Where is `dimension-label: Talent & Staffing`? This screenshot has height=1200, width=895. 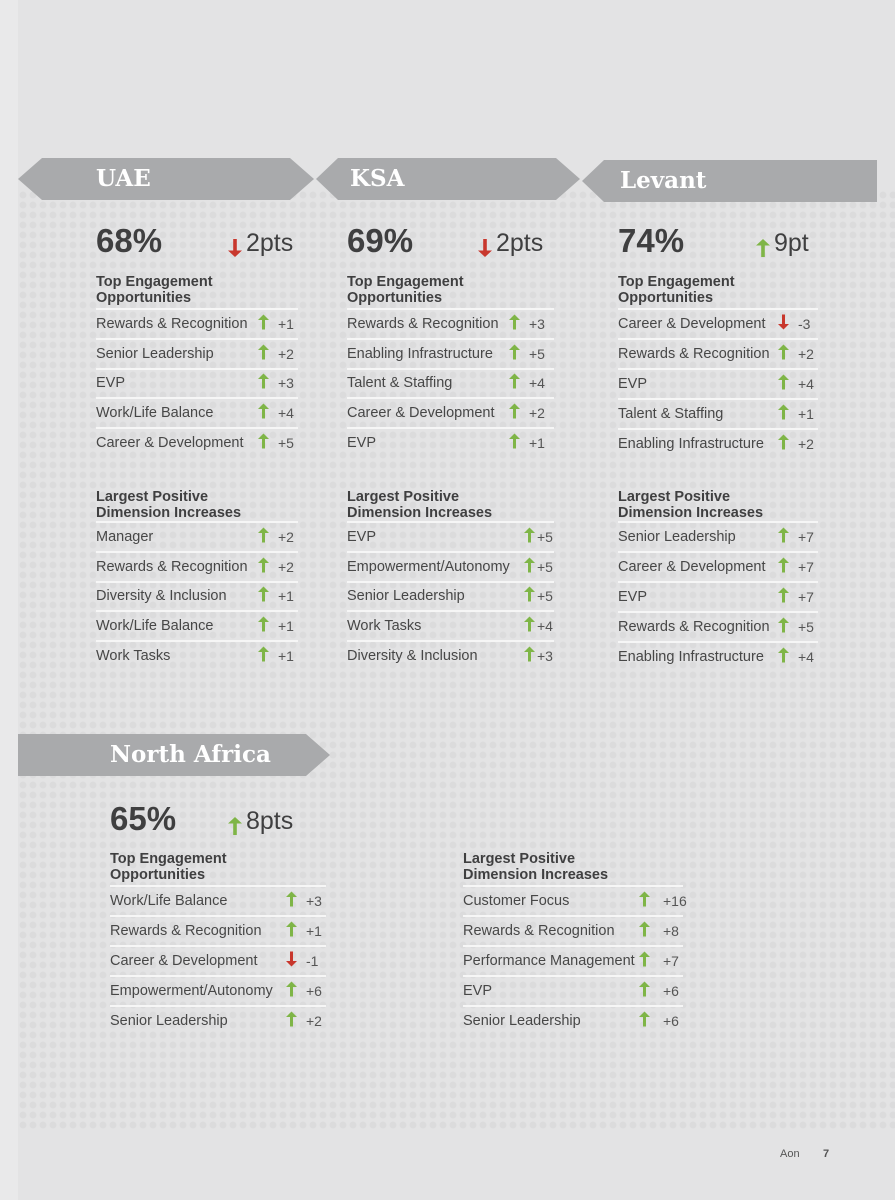 dimension-label: Talent & Staffing is located at coordinates (671, 414).